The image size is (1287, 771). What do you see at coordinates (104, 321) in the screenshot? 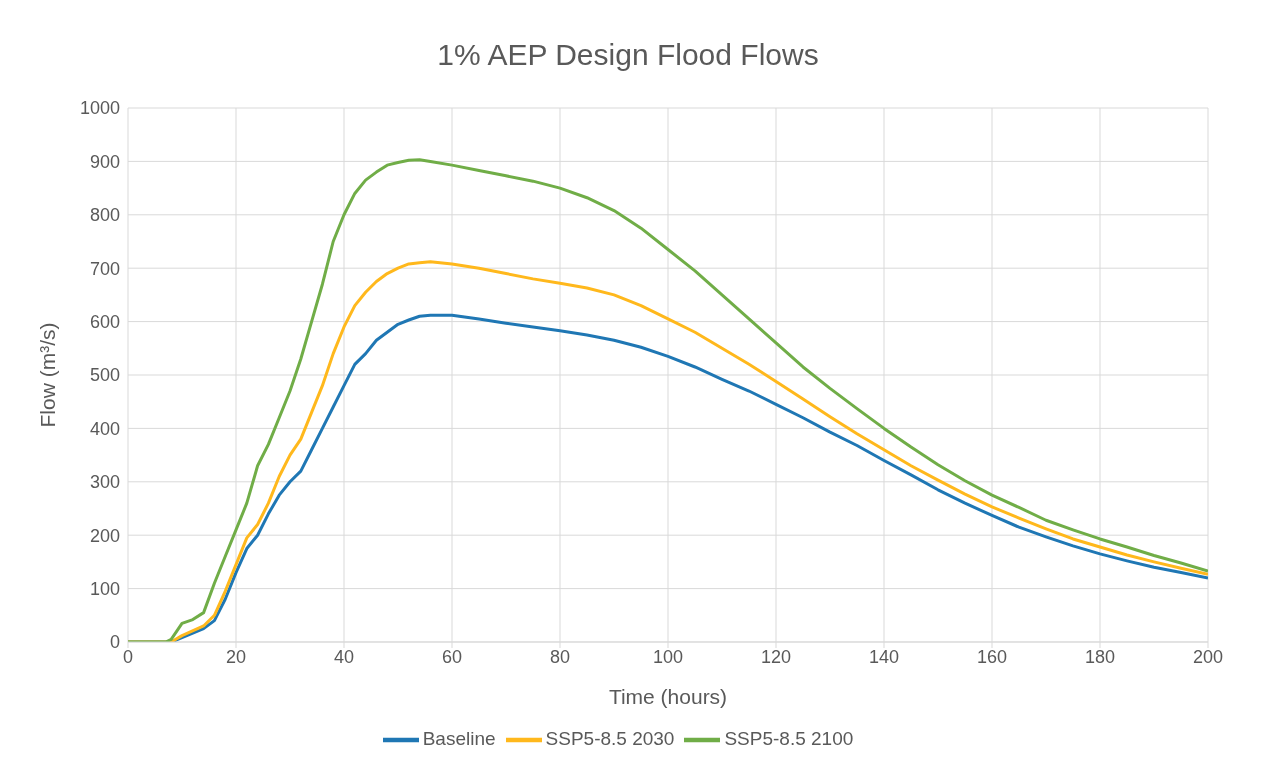
I see `y-tick-label: 600` at bounding box center [104, 321].